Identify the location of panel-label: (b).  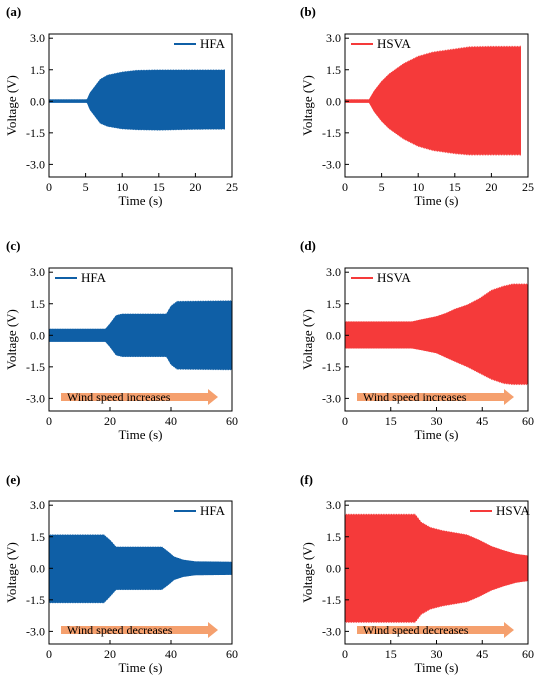
(308, 11).